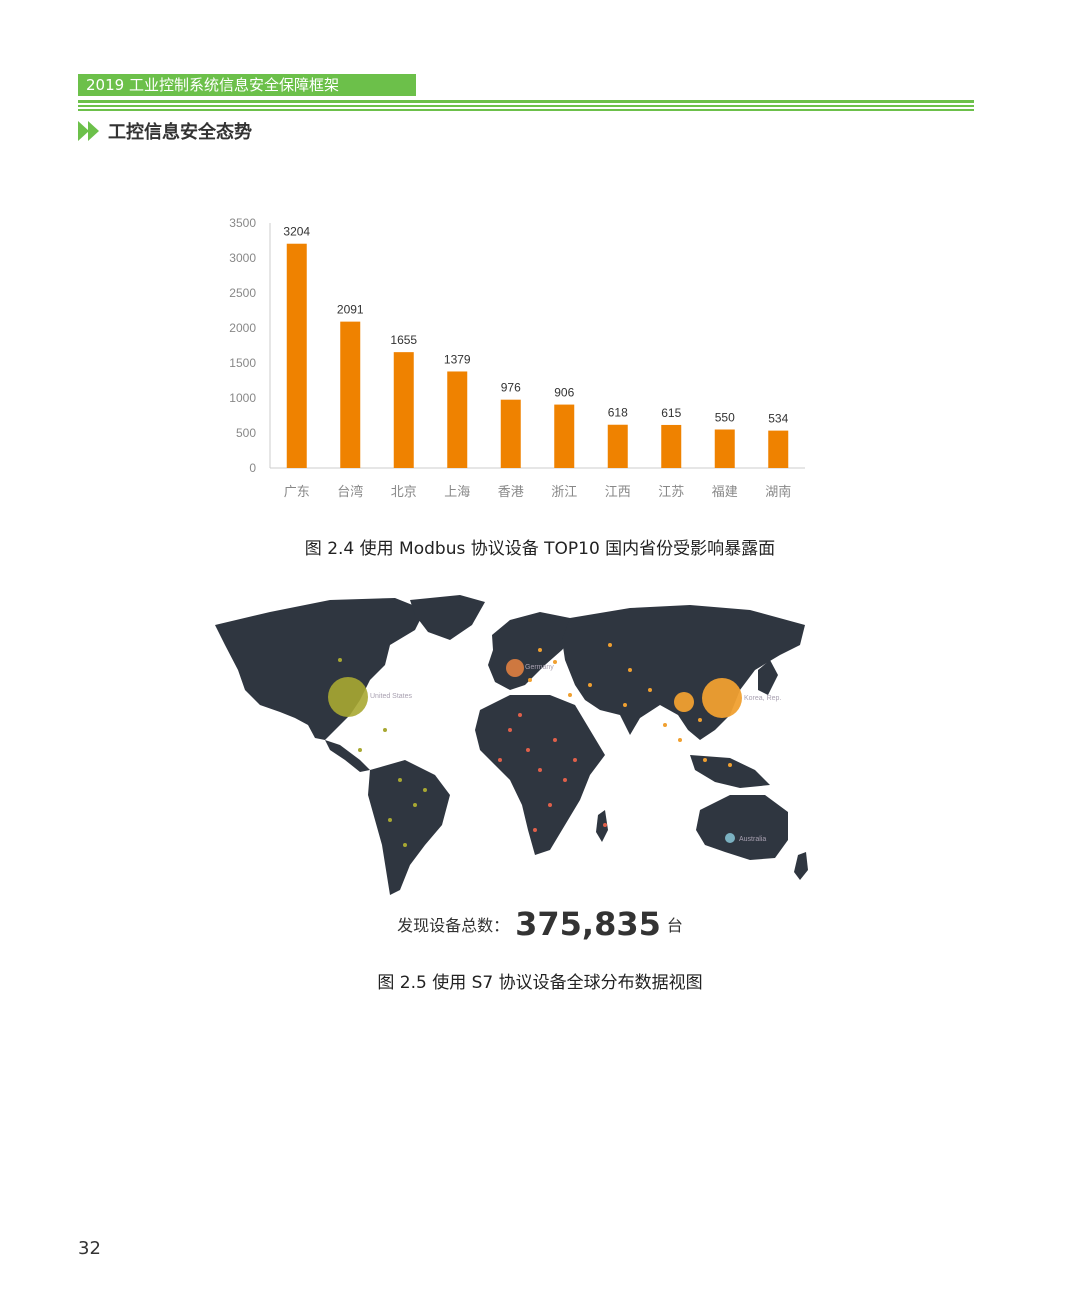  I want to click on header-rule-bottom, so click(526, 110).